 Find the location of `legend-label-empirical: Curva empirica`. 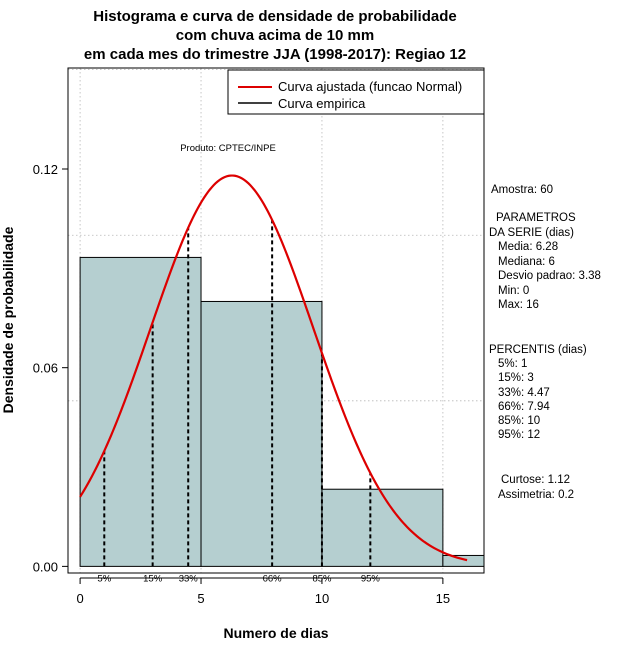

legend-label-empirical: Curva empirica is located at coordinates (322, 103).